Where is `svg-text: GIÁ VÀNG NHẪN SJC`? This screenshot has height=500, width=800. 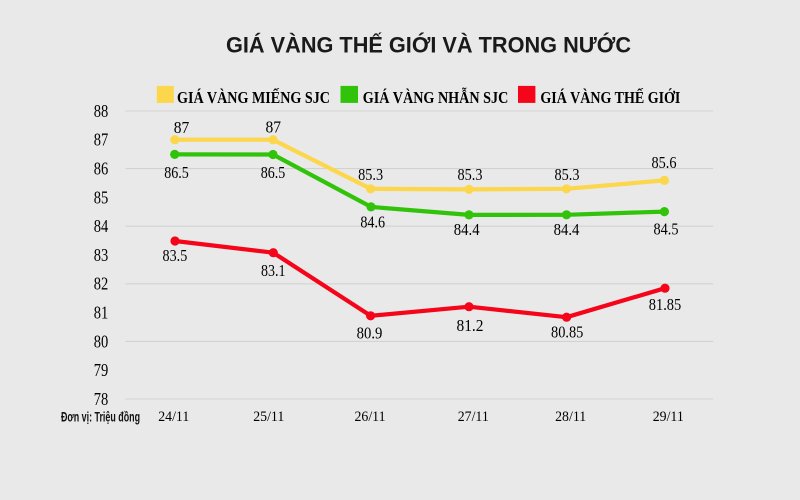
svg-text: GIÁ VÀNG NHẪN SJC is located at coordinates (436, 97).